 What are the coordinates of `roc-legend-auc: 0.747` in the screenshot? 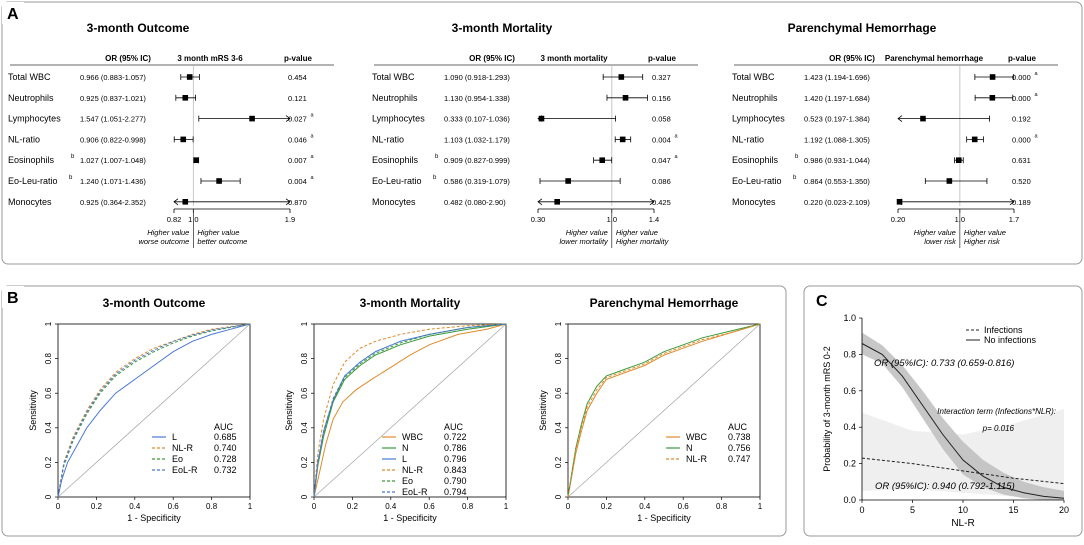 It's located at (739, 459).